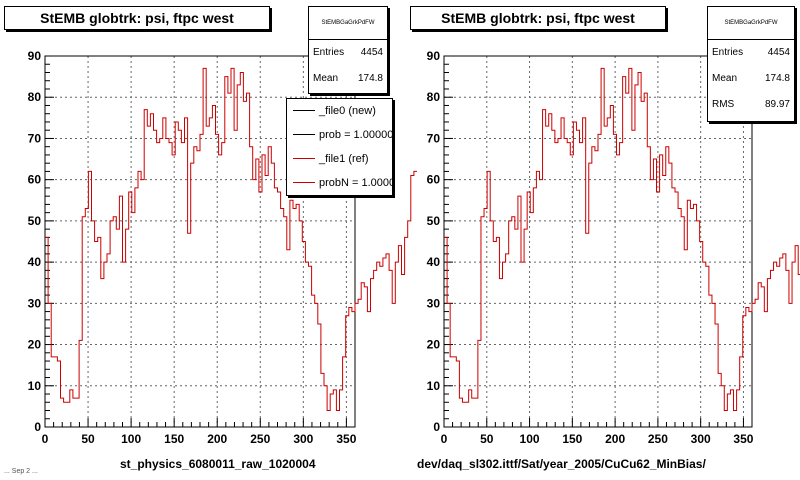 This screenshot has height=480, width=800. I want to click on left-stats-entries-value: 4454, so click(371, 52).